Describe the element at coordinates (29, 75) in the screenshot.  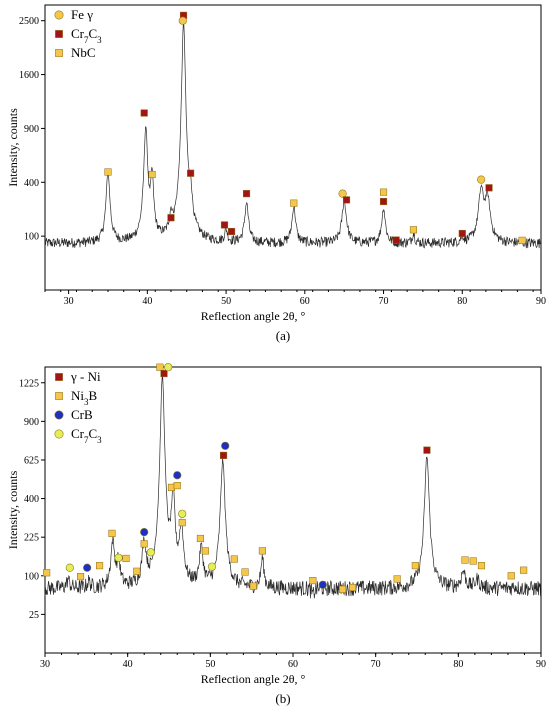
I see `y-tick-label: 1600` at that location.